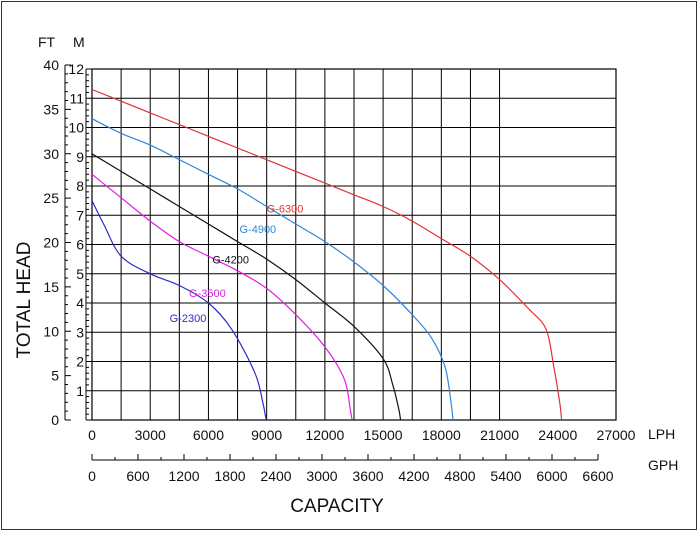  I want to click on curve-label-g-4200: G-4200, so click(230, 261).